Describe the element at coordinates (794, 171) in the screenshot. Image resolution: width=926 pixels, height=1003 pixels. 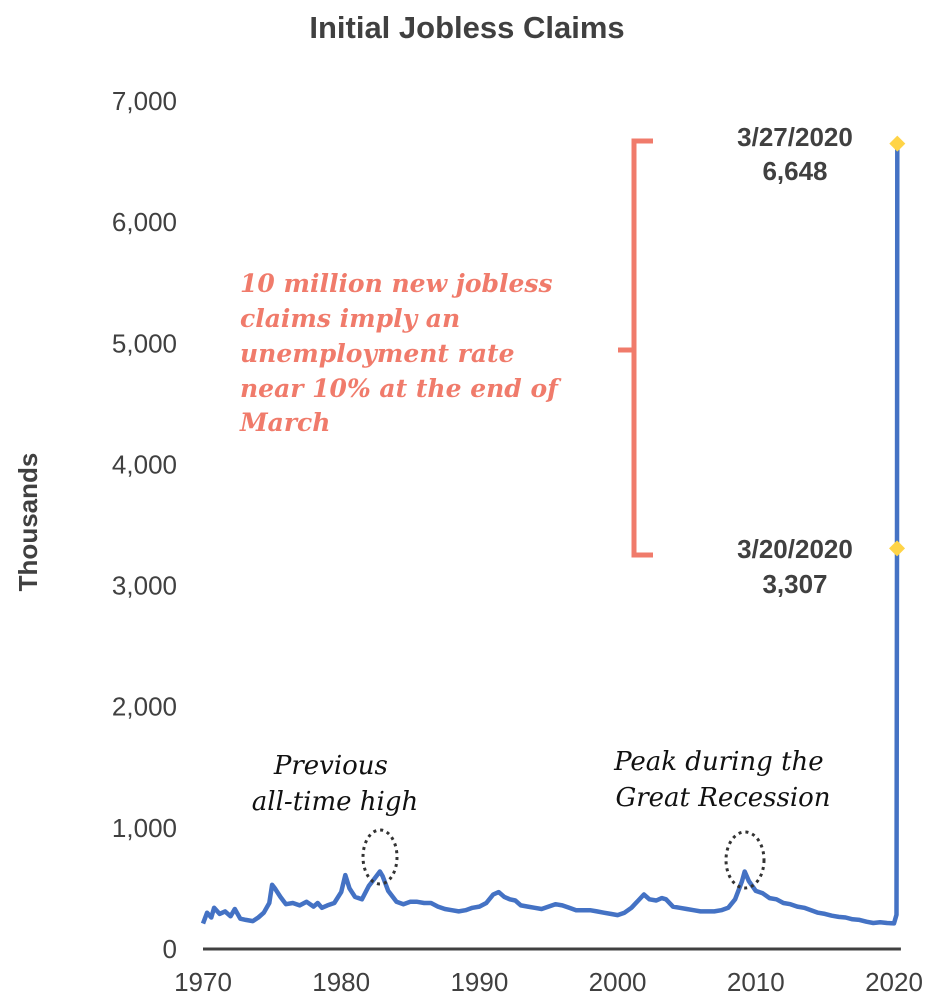
I see `marker-label-3-27-value: 6,648` at that location.